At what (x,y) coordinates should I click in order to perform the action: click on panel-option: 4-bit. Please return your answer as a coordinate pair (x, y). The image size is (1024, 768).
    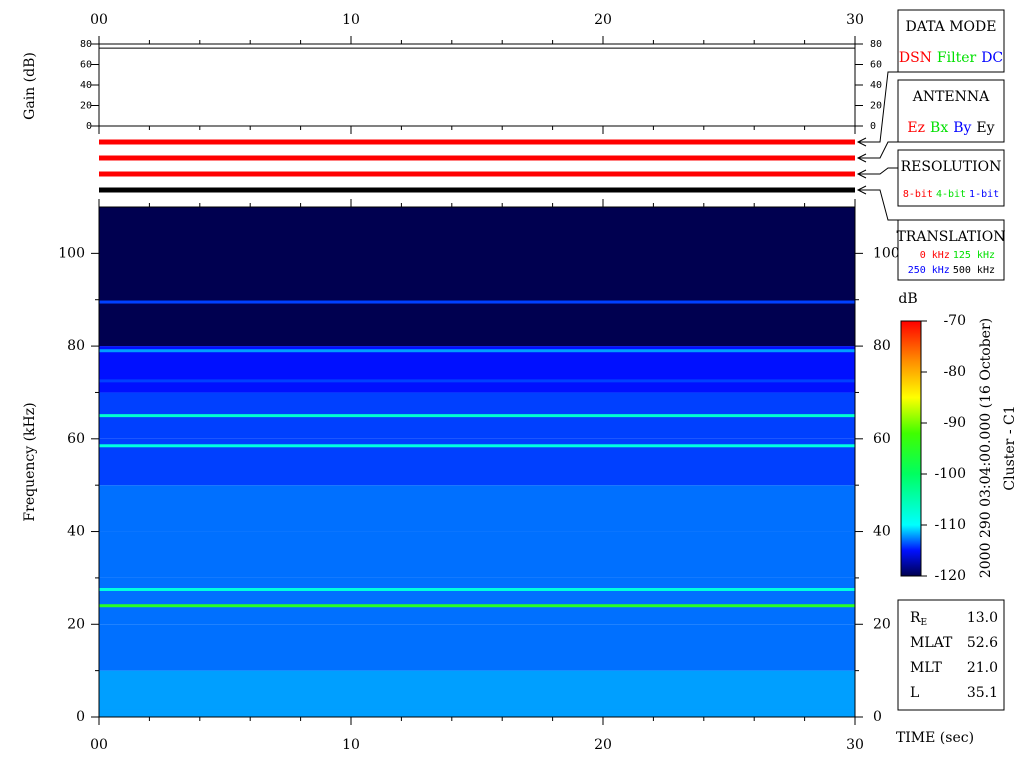
    Looking at the image, I should click on (951, 194).